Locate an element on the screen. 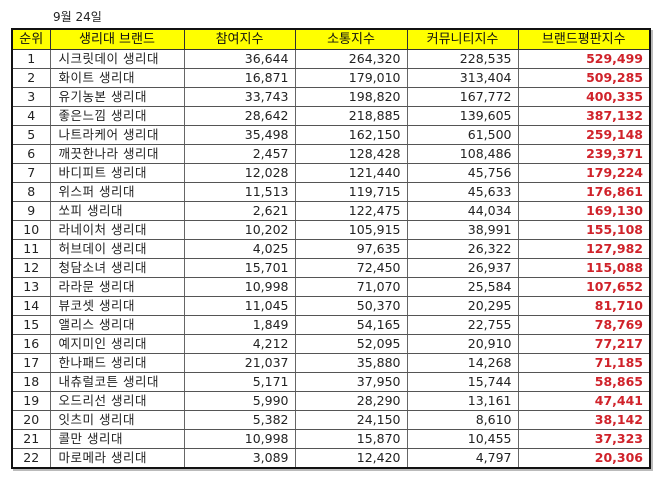 This screenshot has width=660, height=479. table-row: 13 라라문 생리대 10,998 71,070 25,584 107,652 is located at coordinates (331, 287).